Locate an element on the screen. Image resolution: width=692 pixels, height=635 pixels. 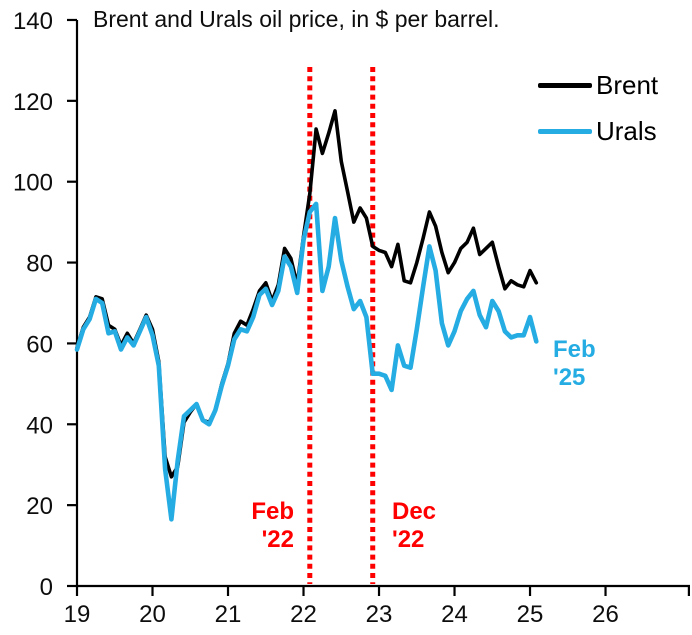
legend: Brent Urals is located at coordinates (598, 108).